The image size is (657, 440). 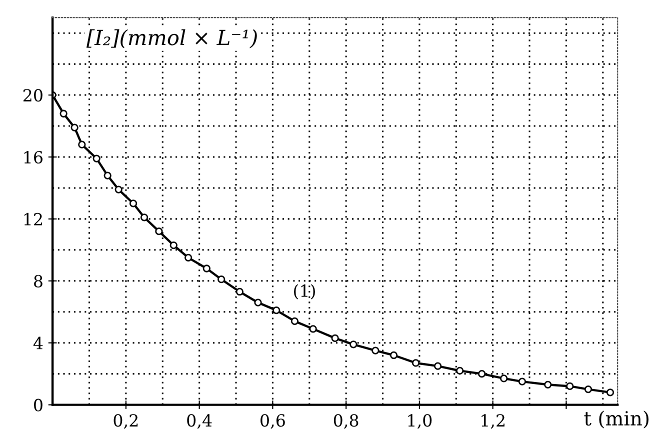 I want to click on x-tick-label: 0,4, so click(x=199, y=421).